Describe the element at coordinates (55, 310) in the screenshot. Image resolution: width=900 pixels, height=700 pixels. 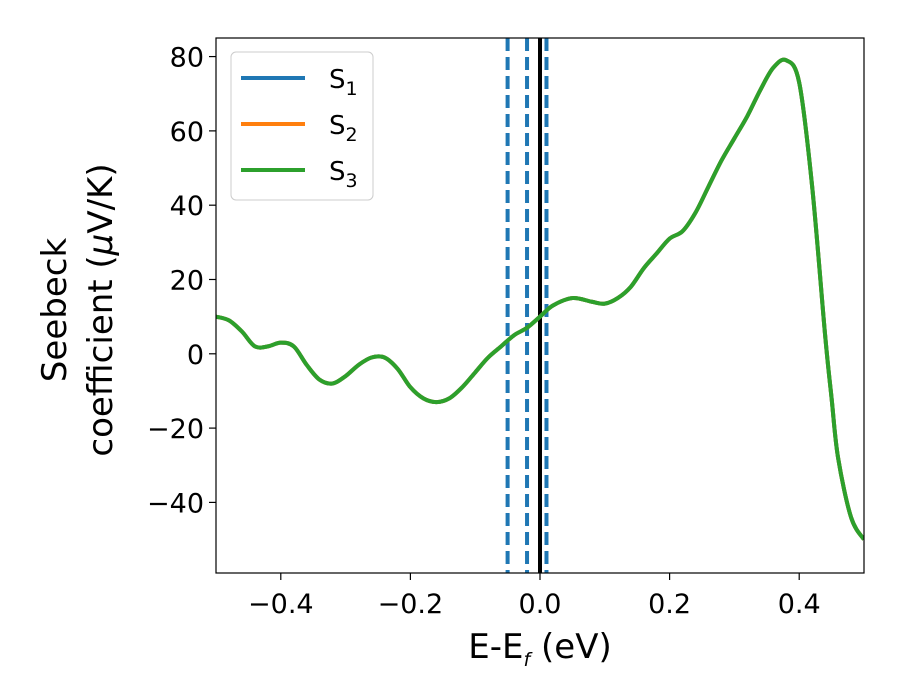
I see `y-axis-label-line1: Seebeck` at that location.